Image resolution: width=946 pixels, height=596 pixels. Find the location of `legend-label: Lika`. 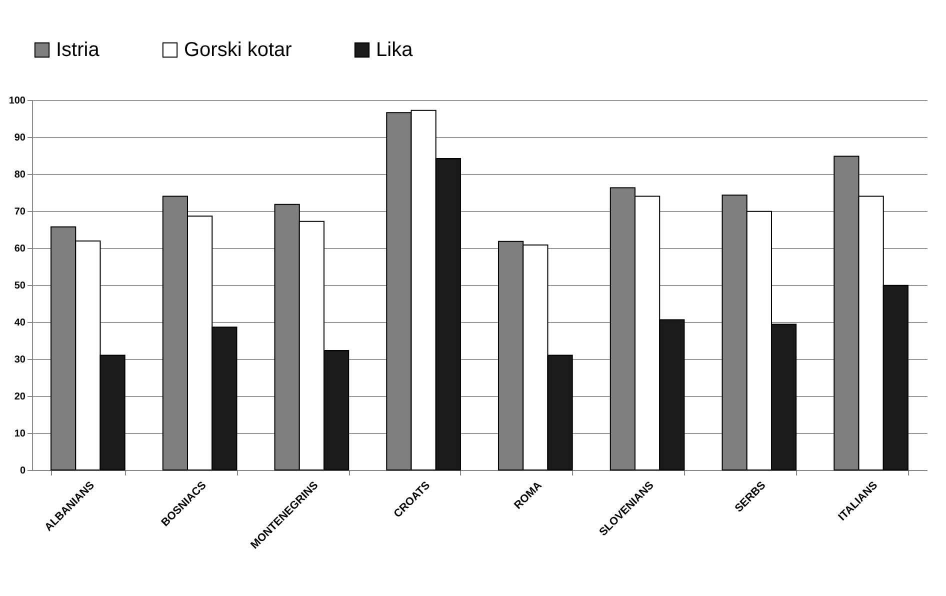

legend-label: Lika is located at coordinates (395, 50).